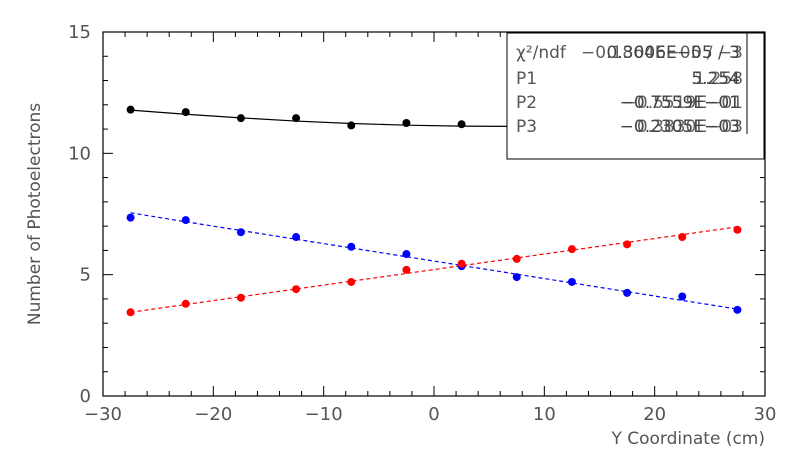 This screenshot has height=460, width=800. I want to click on x-tick-label: 0, so click(433, 414).